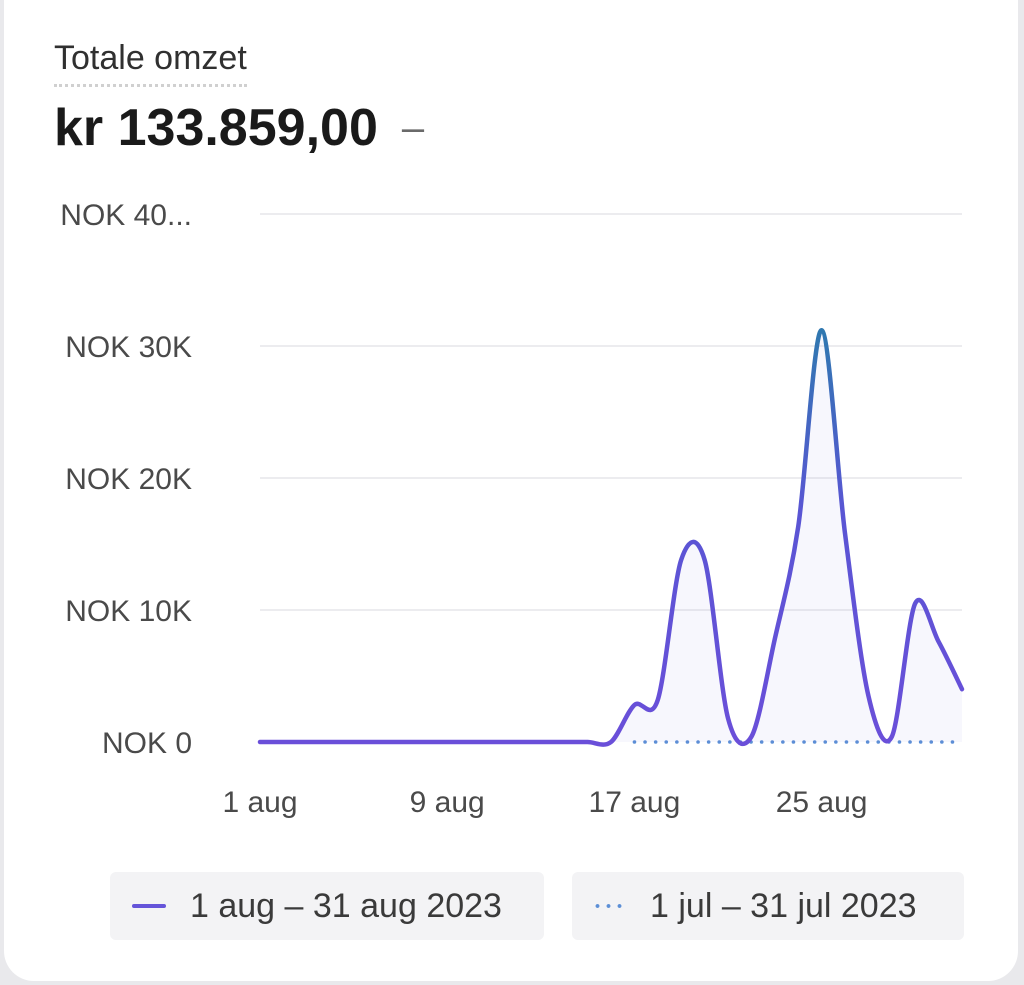 This screenshot has width=1024, height=985. I want to click on y-tick-label: NOK 0, so click(147, 743).